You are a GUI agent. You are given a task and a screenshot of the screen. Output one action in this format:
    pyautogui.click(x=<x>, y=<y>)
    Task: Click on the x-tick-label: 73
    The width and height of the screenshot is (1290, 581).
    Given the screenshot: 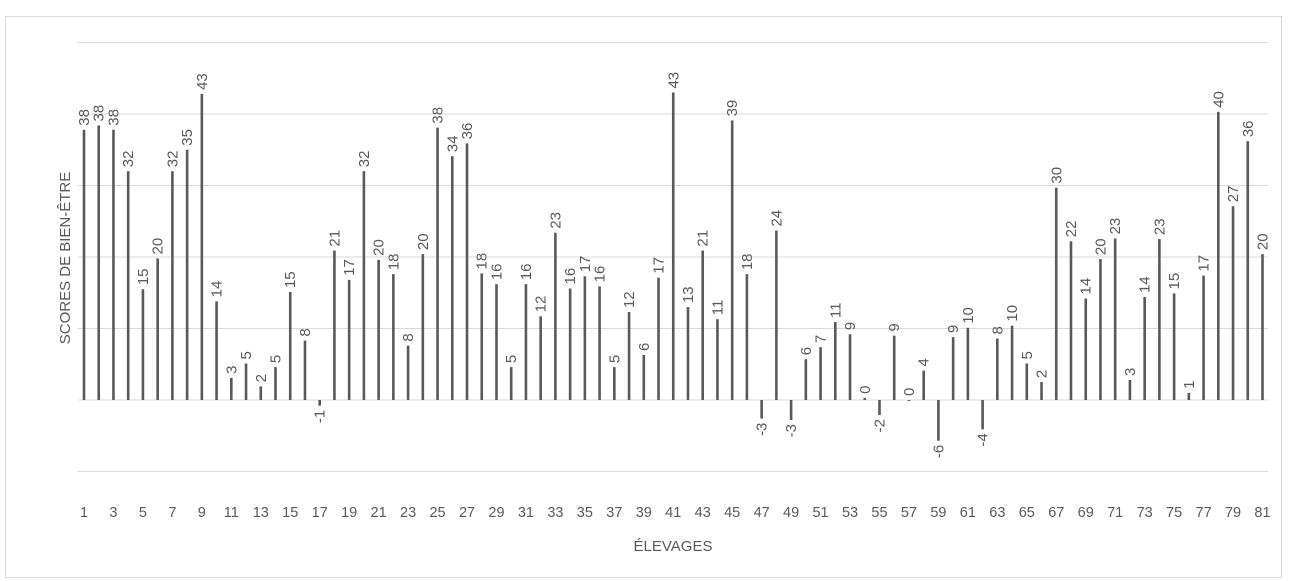 What is the action you would take?
    pyautogui.click(x=1145, y=513)
    